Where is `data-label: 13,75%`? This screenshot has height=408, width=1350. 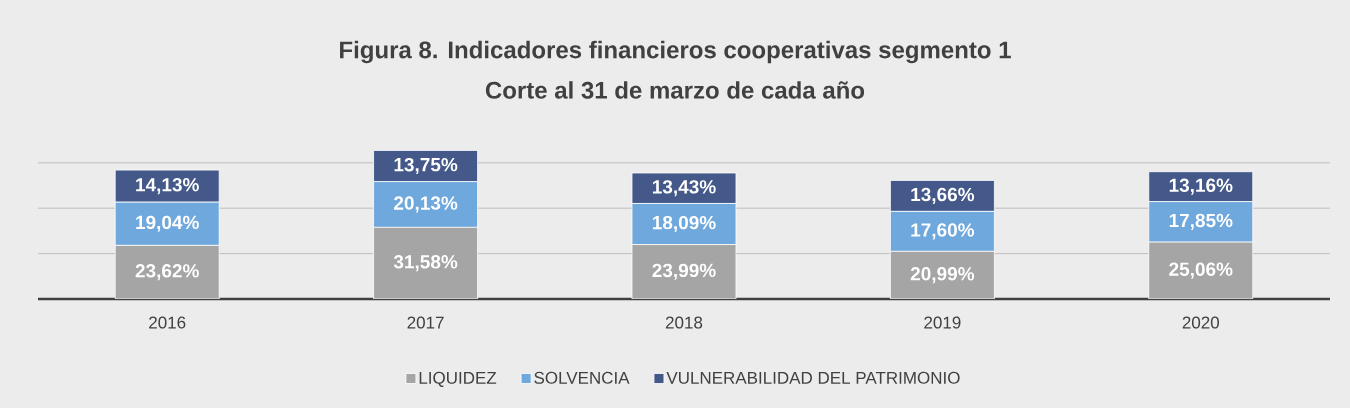
data-label: 13,75% is located at coordinates (426, 166).